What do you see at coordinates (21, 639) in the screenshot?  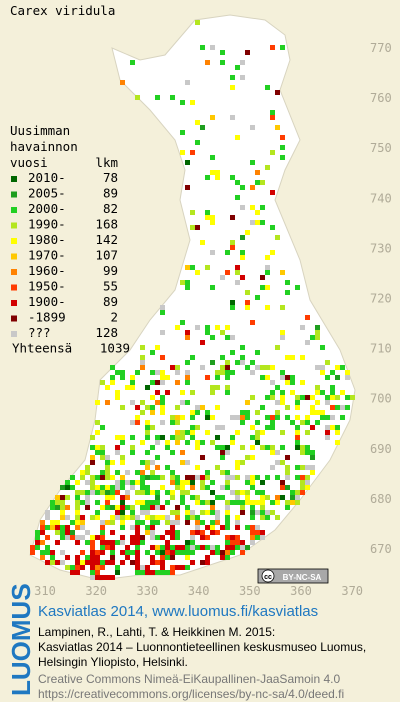 I see `logo: LUOMUS` at bounding box center [21, 639].